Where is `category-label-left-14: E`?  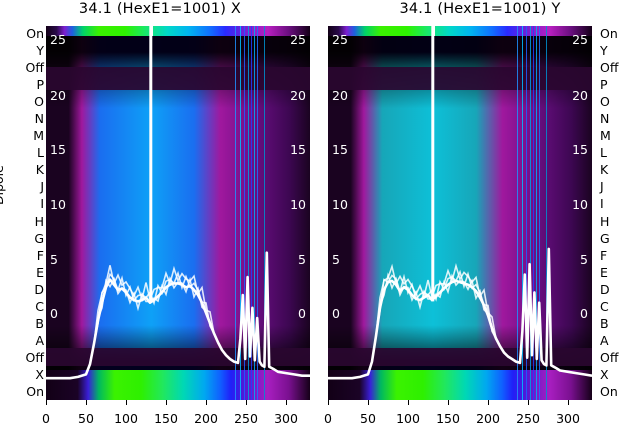
category-label-left-14: E is located at coordinates (40, 272).